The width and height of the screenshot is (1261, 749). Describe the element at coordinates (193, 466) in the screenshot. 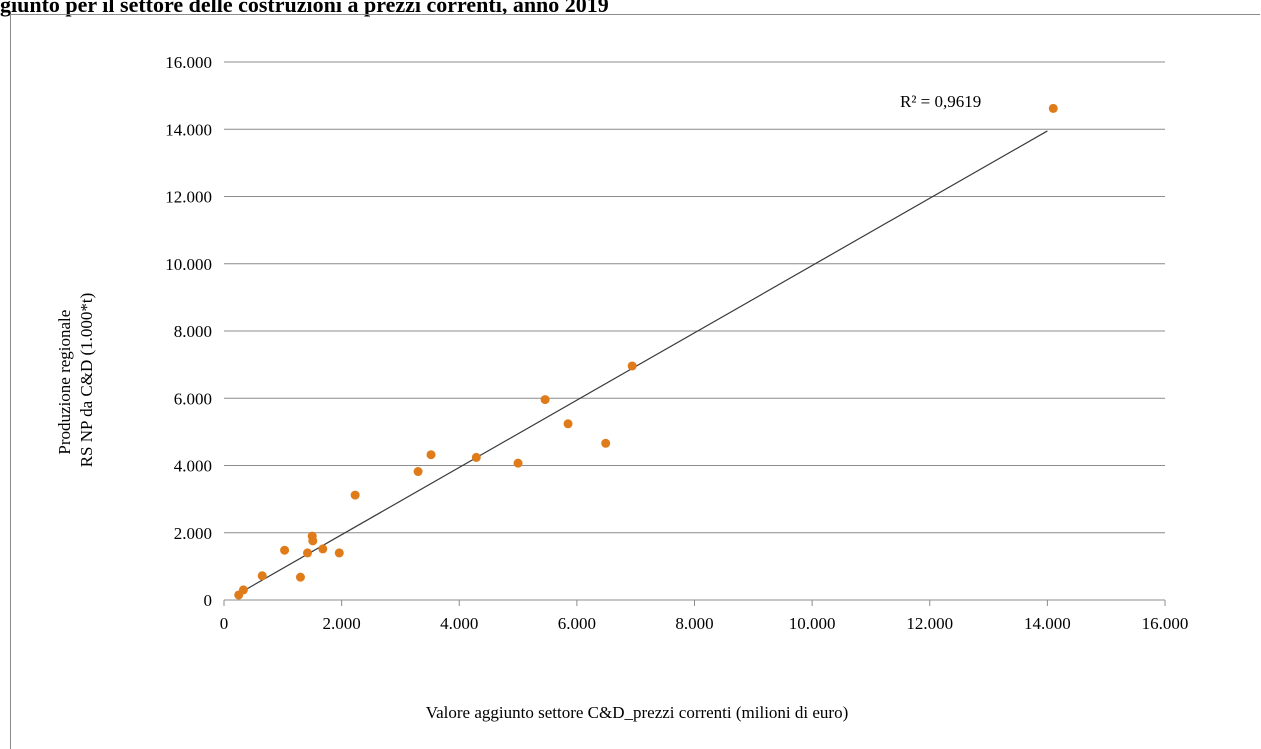

I see `y-tick-label: 4.000` at that location.